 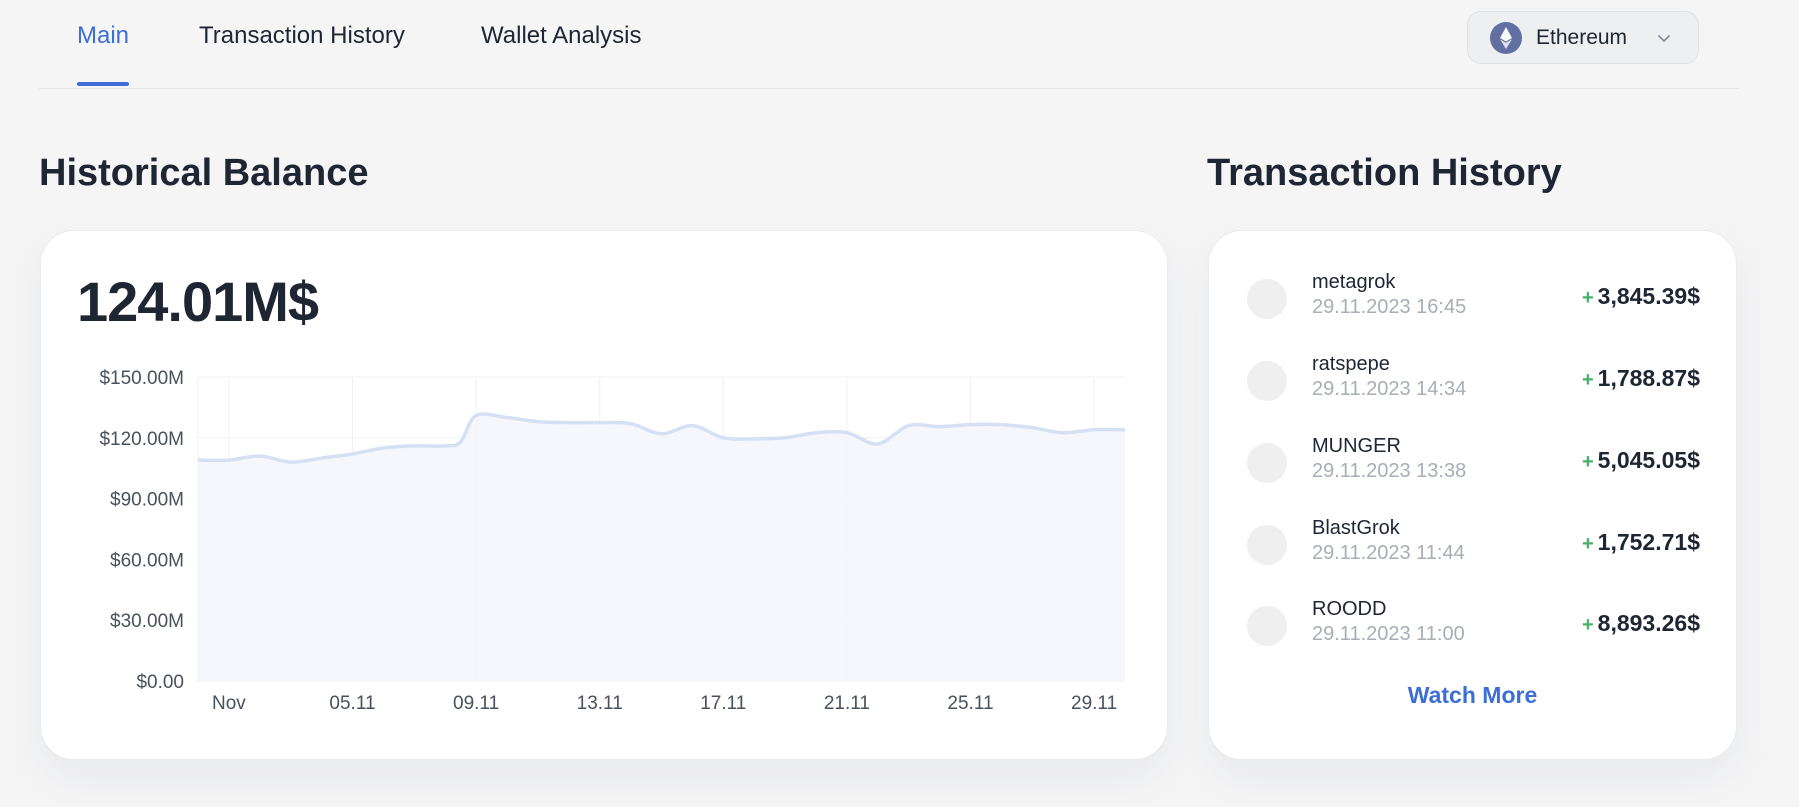 I want to click on x-tick-label: 09.11, so click(x=476, y=703).